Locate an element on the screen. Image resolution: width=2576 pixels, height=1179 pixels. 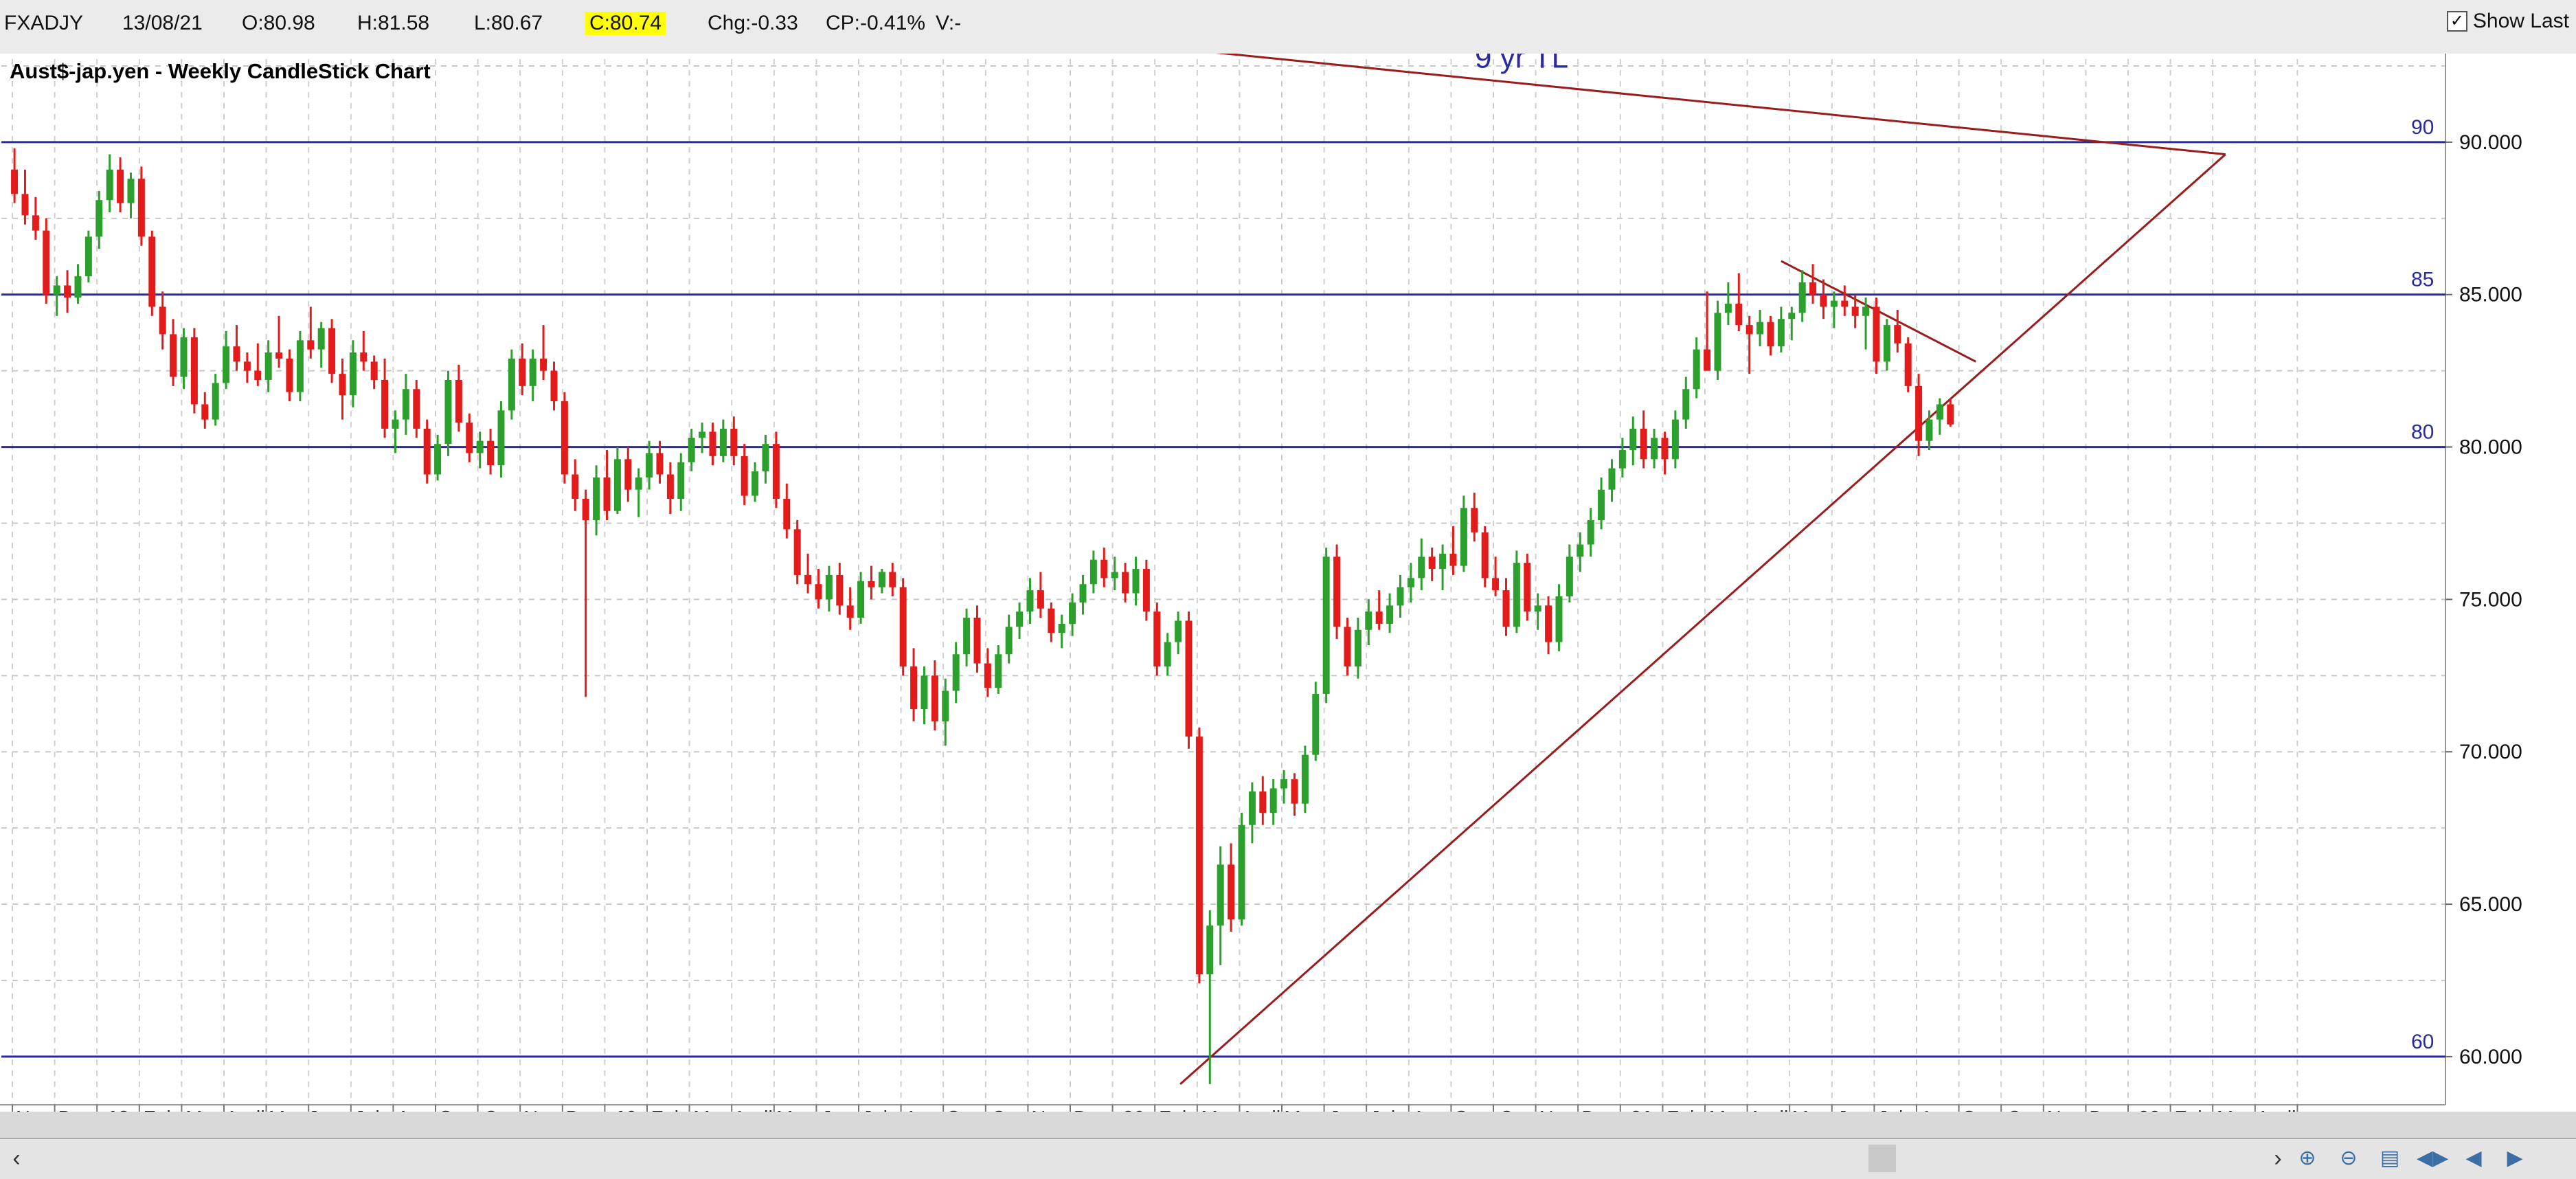
y-tick-label: 60.000 is located at coordinates (2490, 1057).